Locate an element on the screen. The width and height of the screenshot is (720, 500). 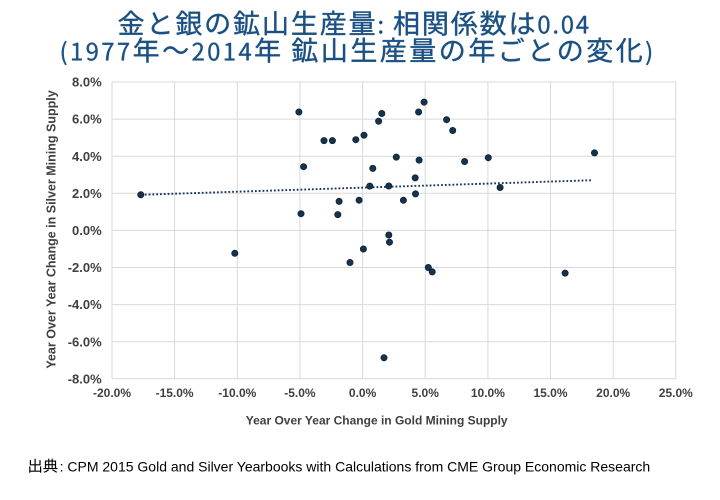
svg-text: 4.0% is located at coordinates (87, 156).